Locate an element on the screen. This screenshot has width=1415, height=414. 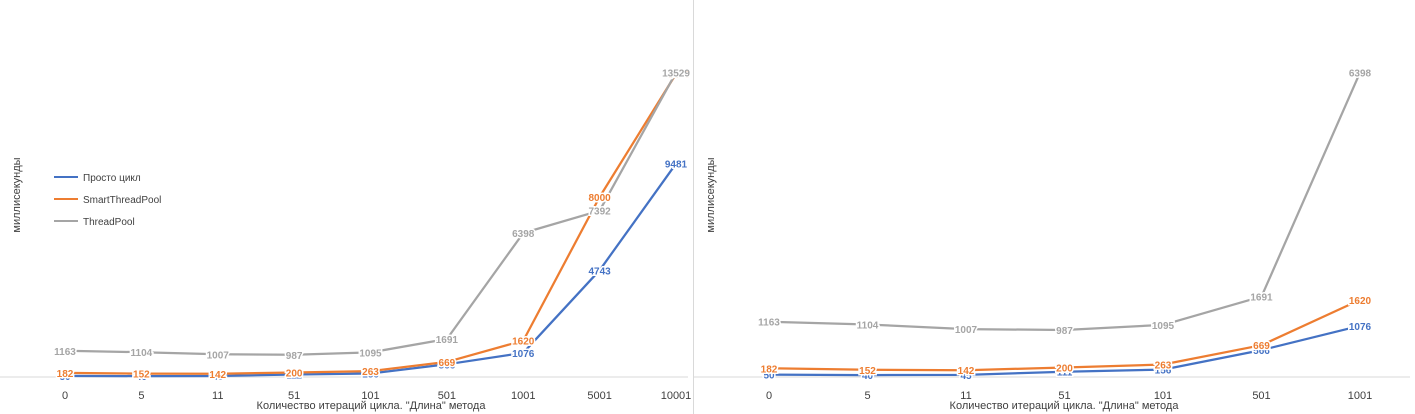
data-label: 8000 is located at coordinates (600, 198).